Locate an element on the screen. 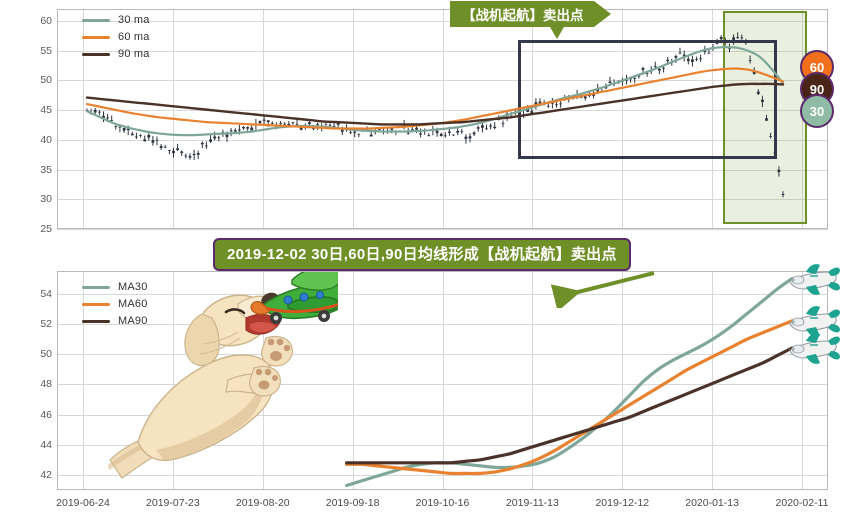  legend-item-row: MA60 is located at coordinates (115, 304).